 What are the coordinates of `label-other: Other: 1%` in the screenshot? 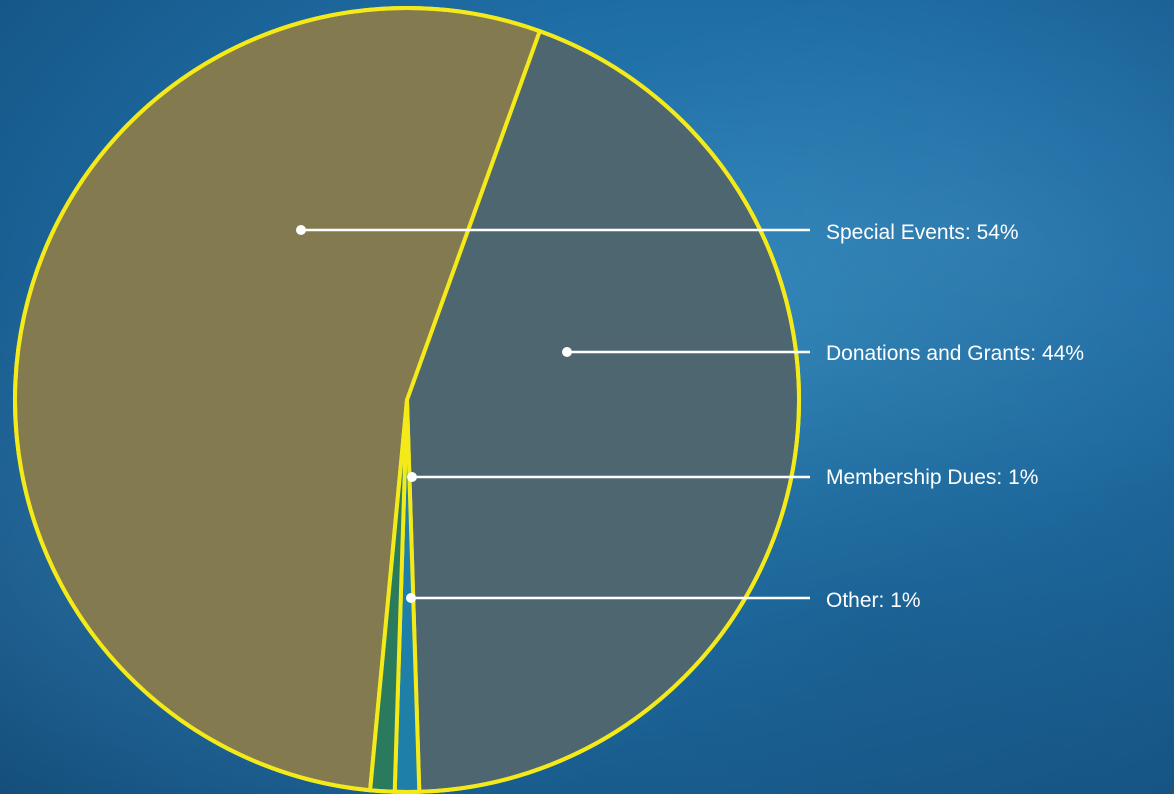 It's located at (873, 600).